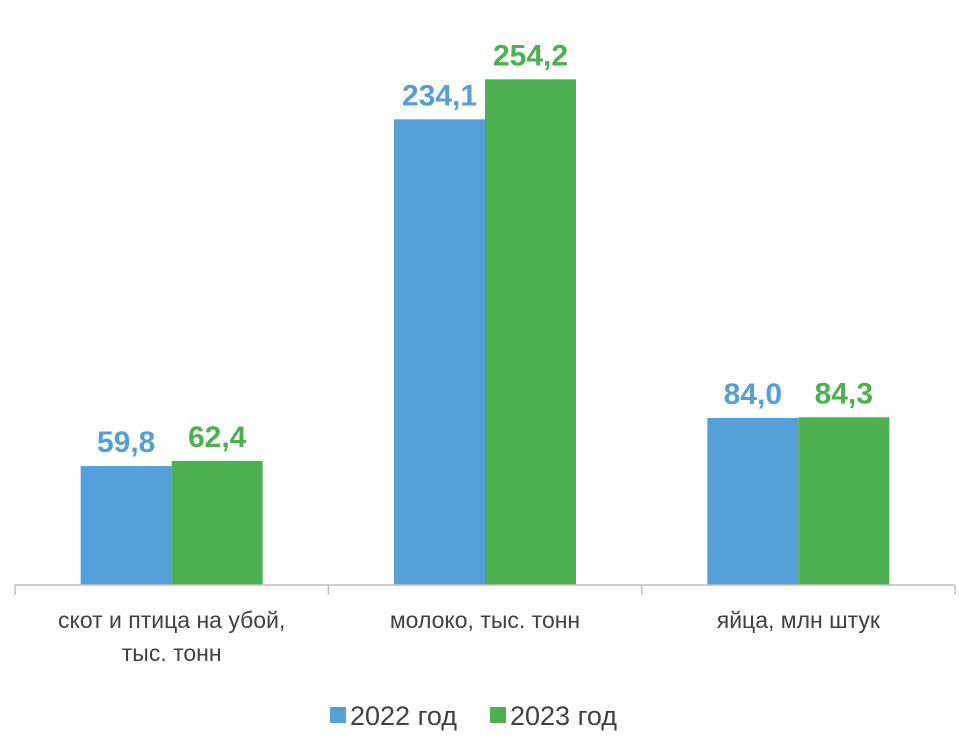  What do you see at coordinates (844, 393) in the screenshot?
I see `data-label: 84,3` at bounding box center [844, 393].